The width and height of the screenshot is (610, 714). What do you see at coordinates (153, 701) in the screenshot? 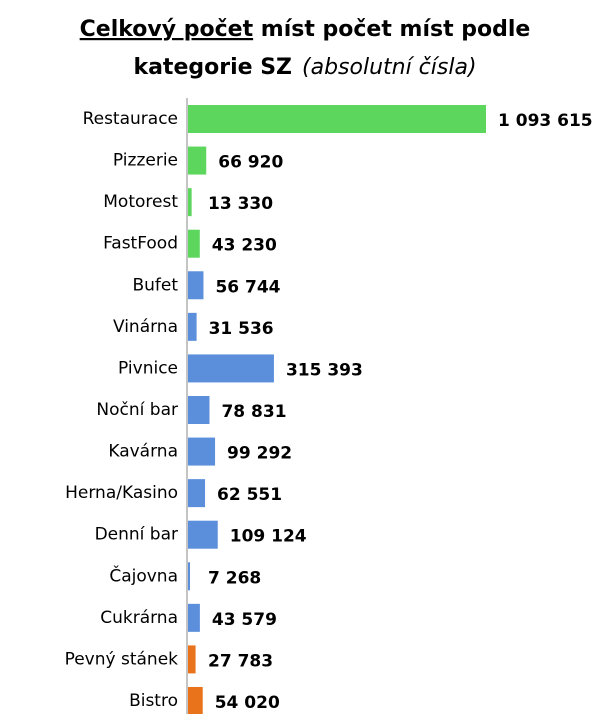
I see `y-tick-label: Bistro` at bounding box center [153, 701].